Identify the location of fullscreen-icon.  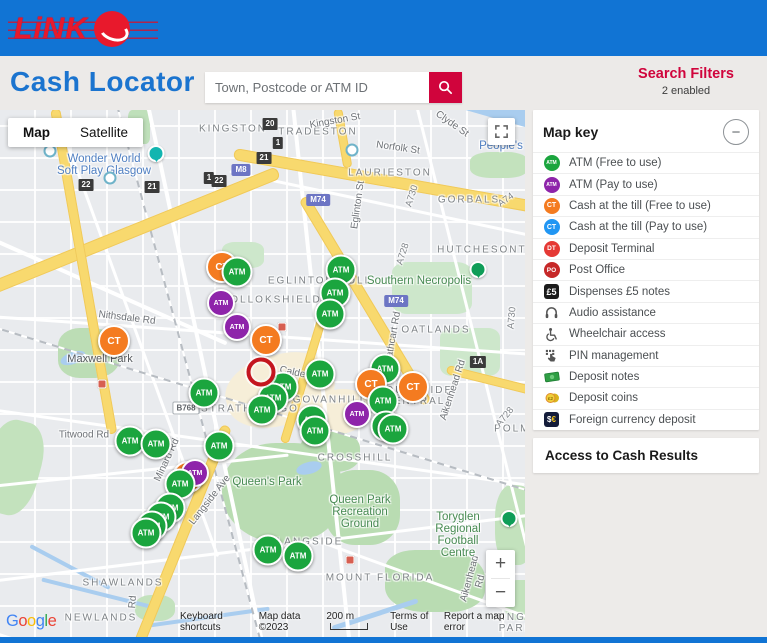
(501, 131).